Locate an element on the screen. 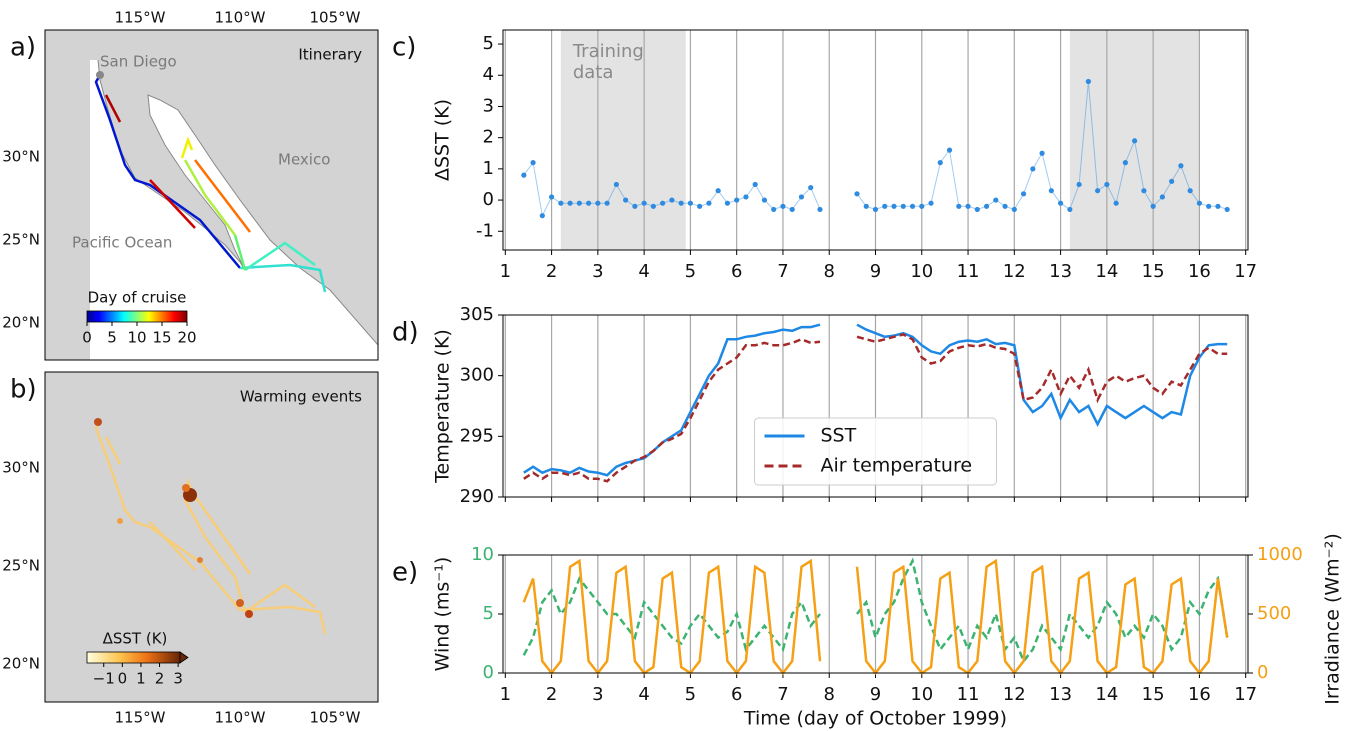 This screenshot has height=731, width=1355. lat-label: 30°N is located at coordinates (21, 157).